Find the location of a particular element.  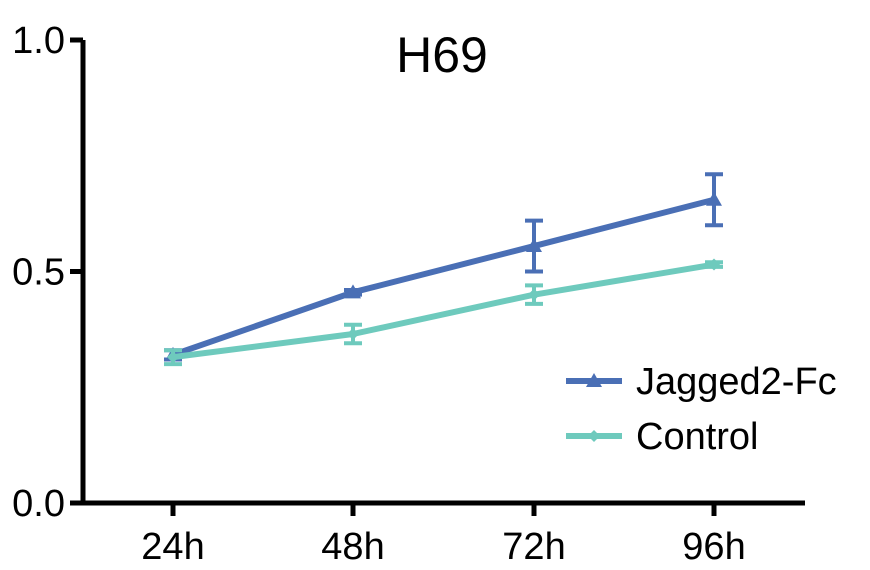

legend-item-control: Control is located at coordinates (662, 437).